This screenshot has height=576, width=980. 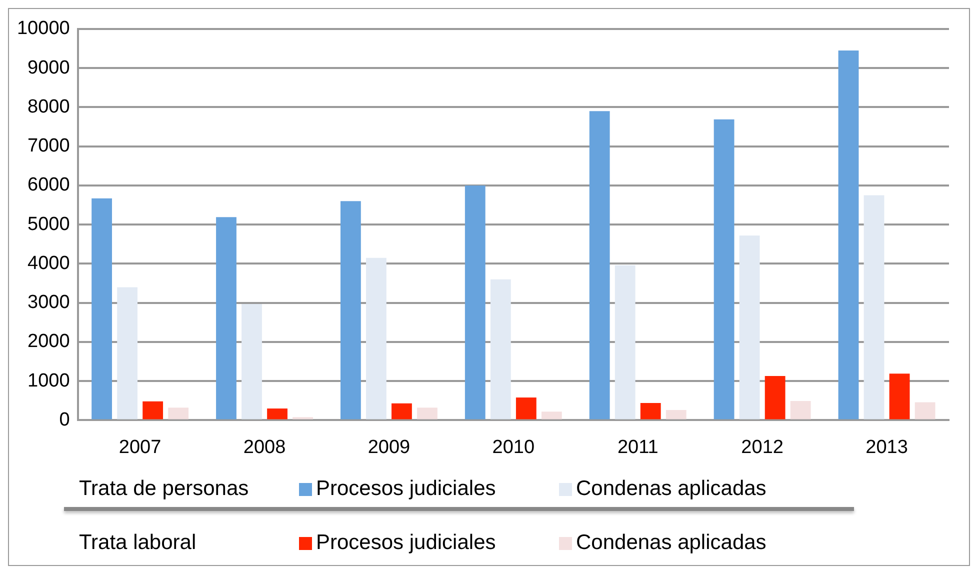 I want to click on x-tick-label: 2010, so click(x=513, y=447).